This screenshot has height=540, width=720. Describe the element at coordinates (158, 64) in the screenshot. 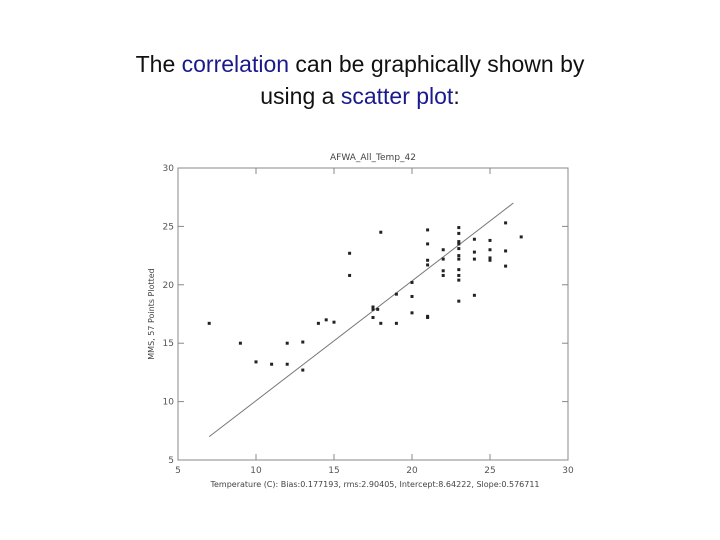

I see `heading-text: The` at that location.